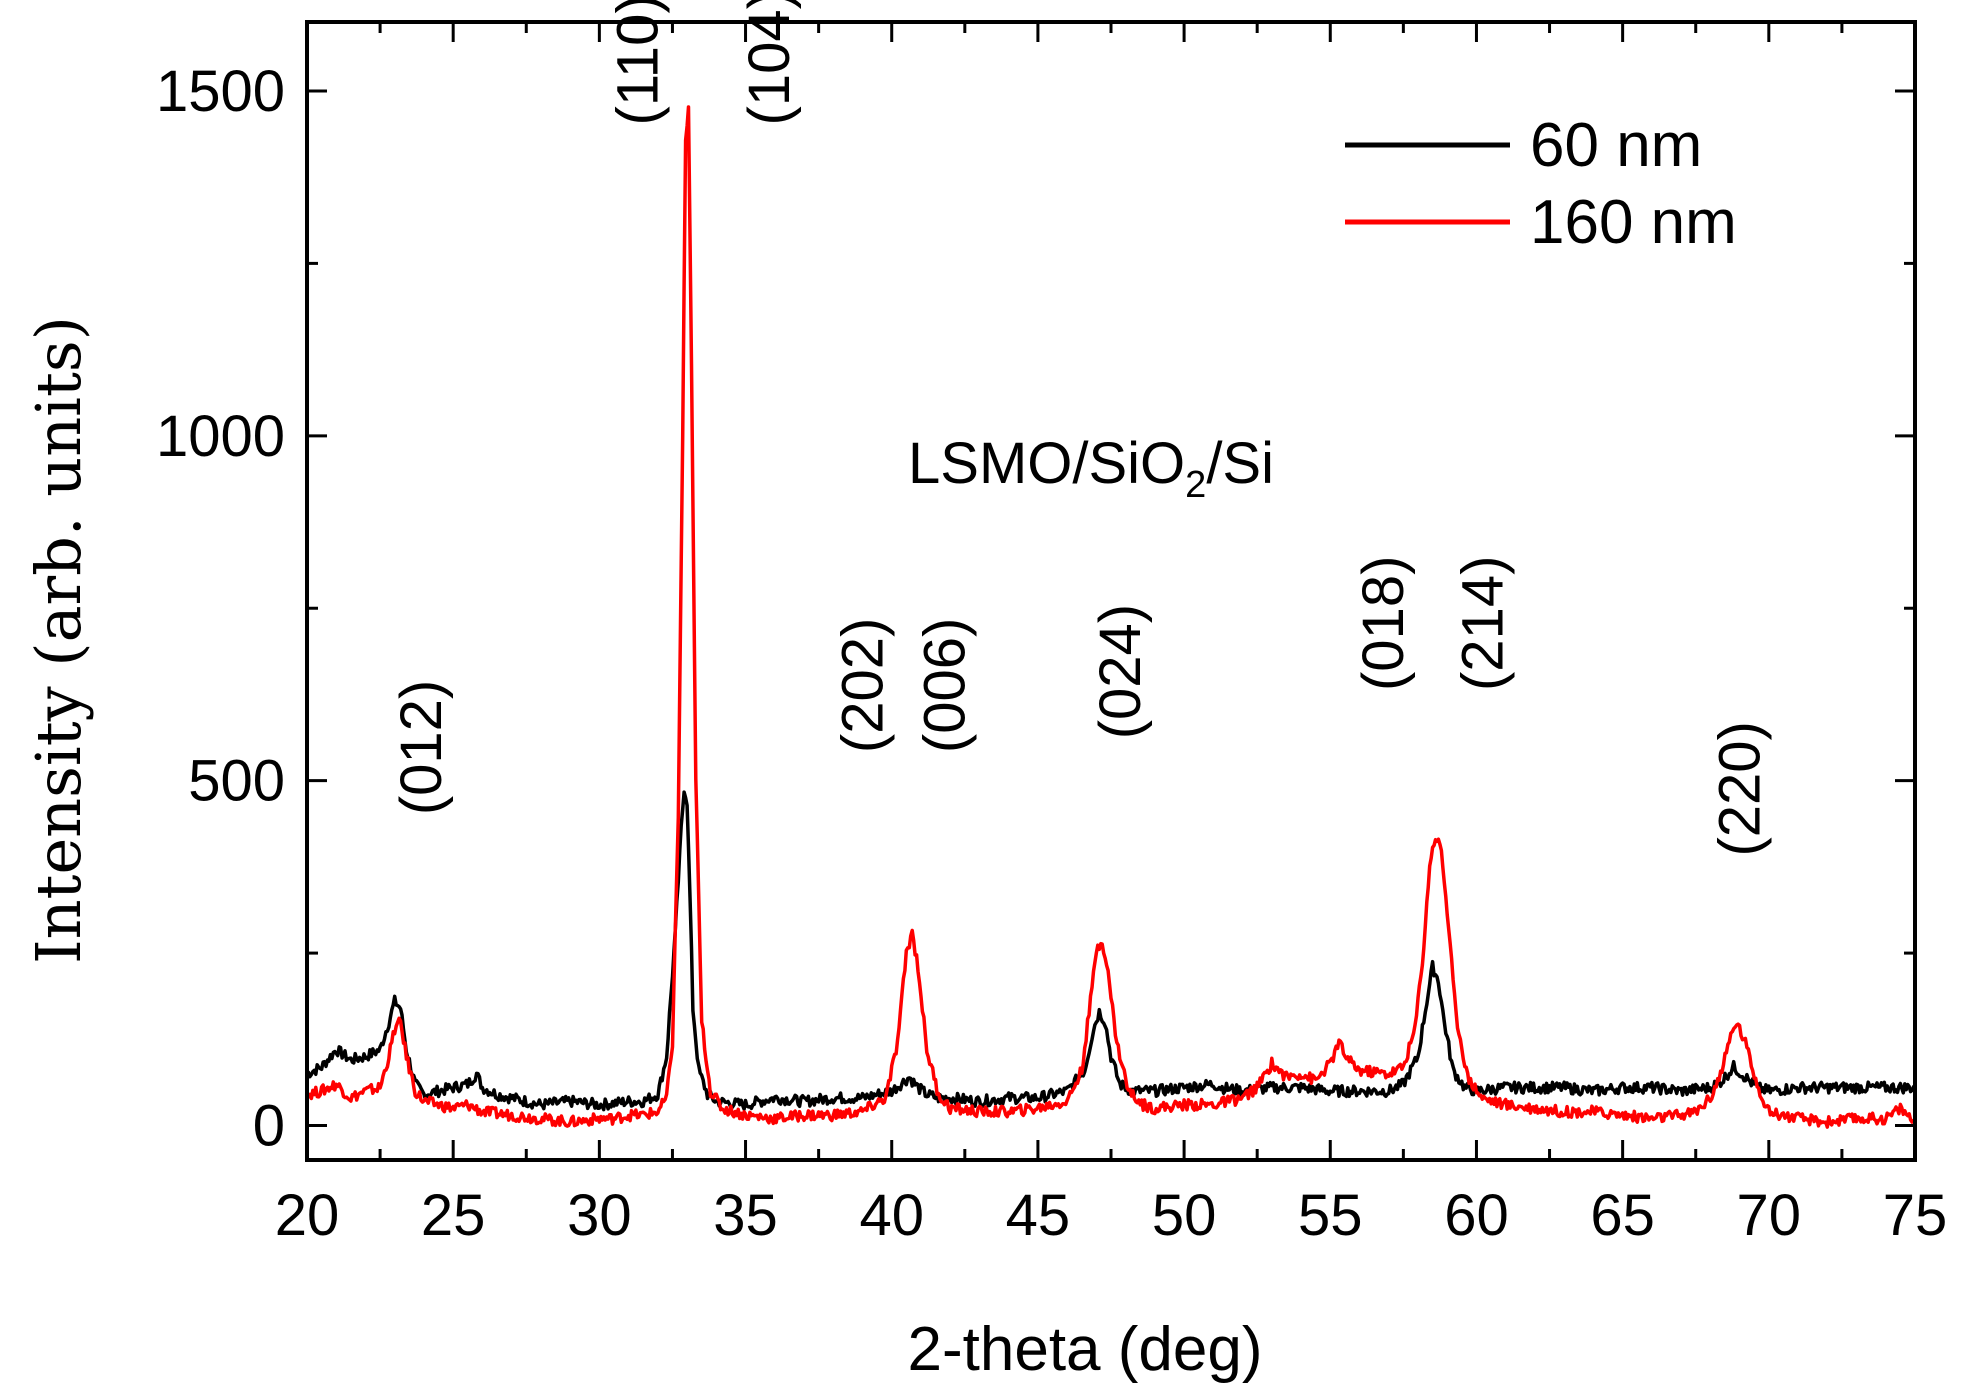 The image size is (1967, 1396). I want to click on x-tick-label: 35, so click(745, 1215).